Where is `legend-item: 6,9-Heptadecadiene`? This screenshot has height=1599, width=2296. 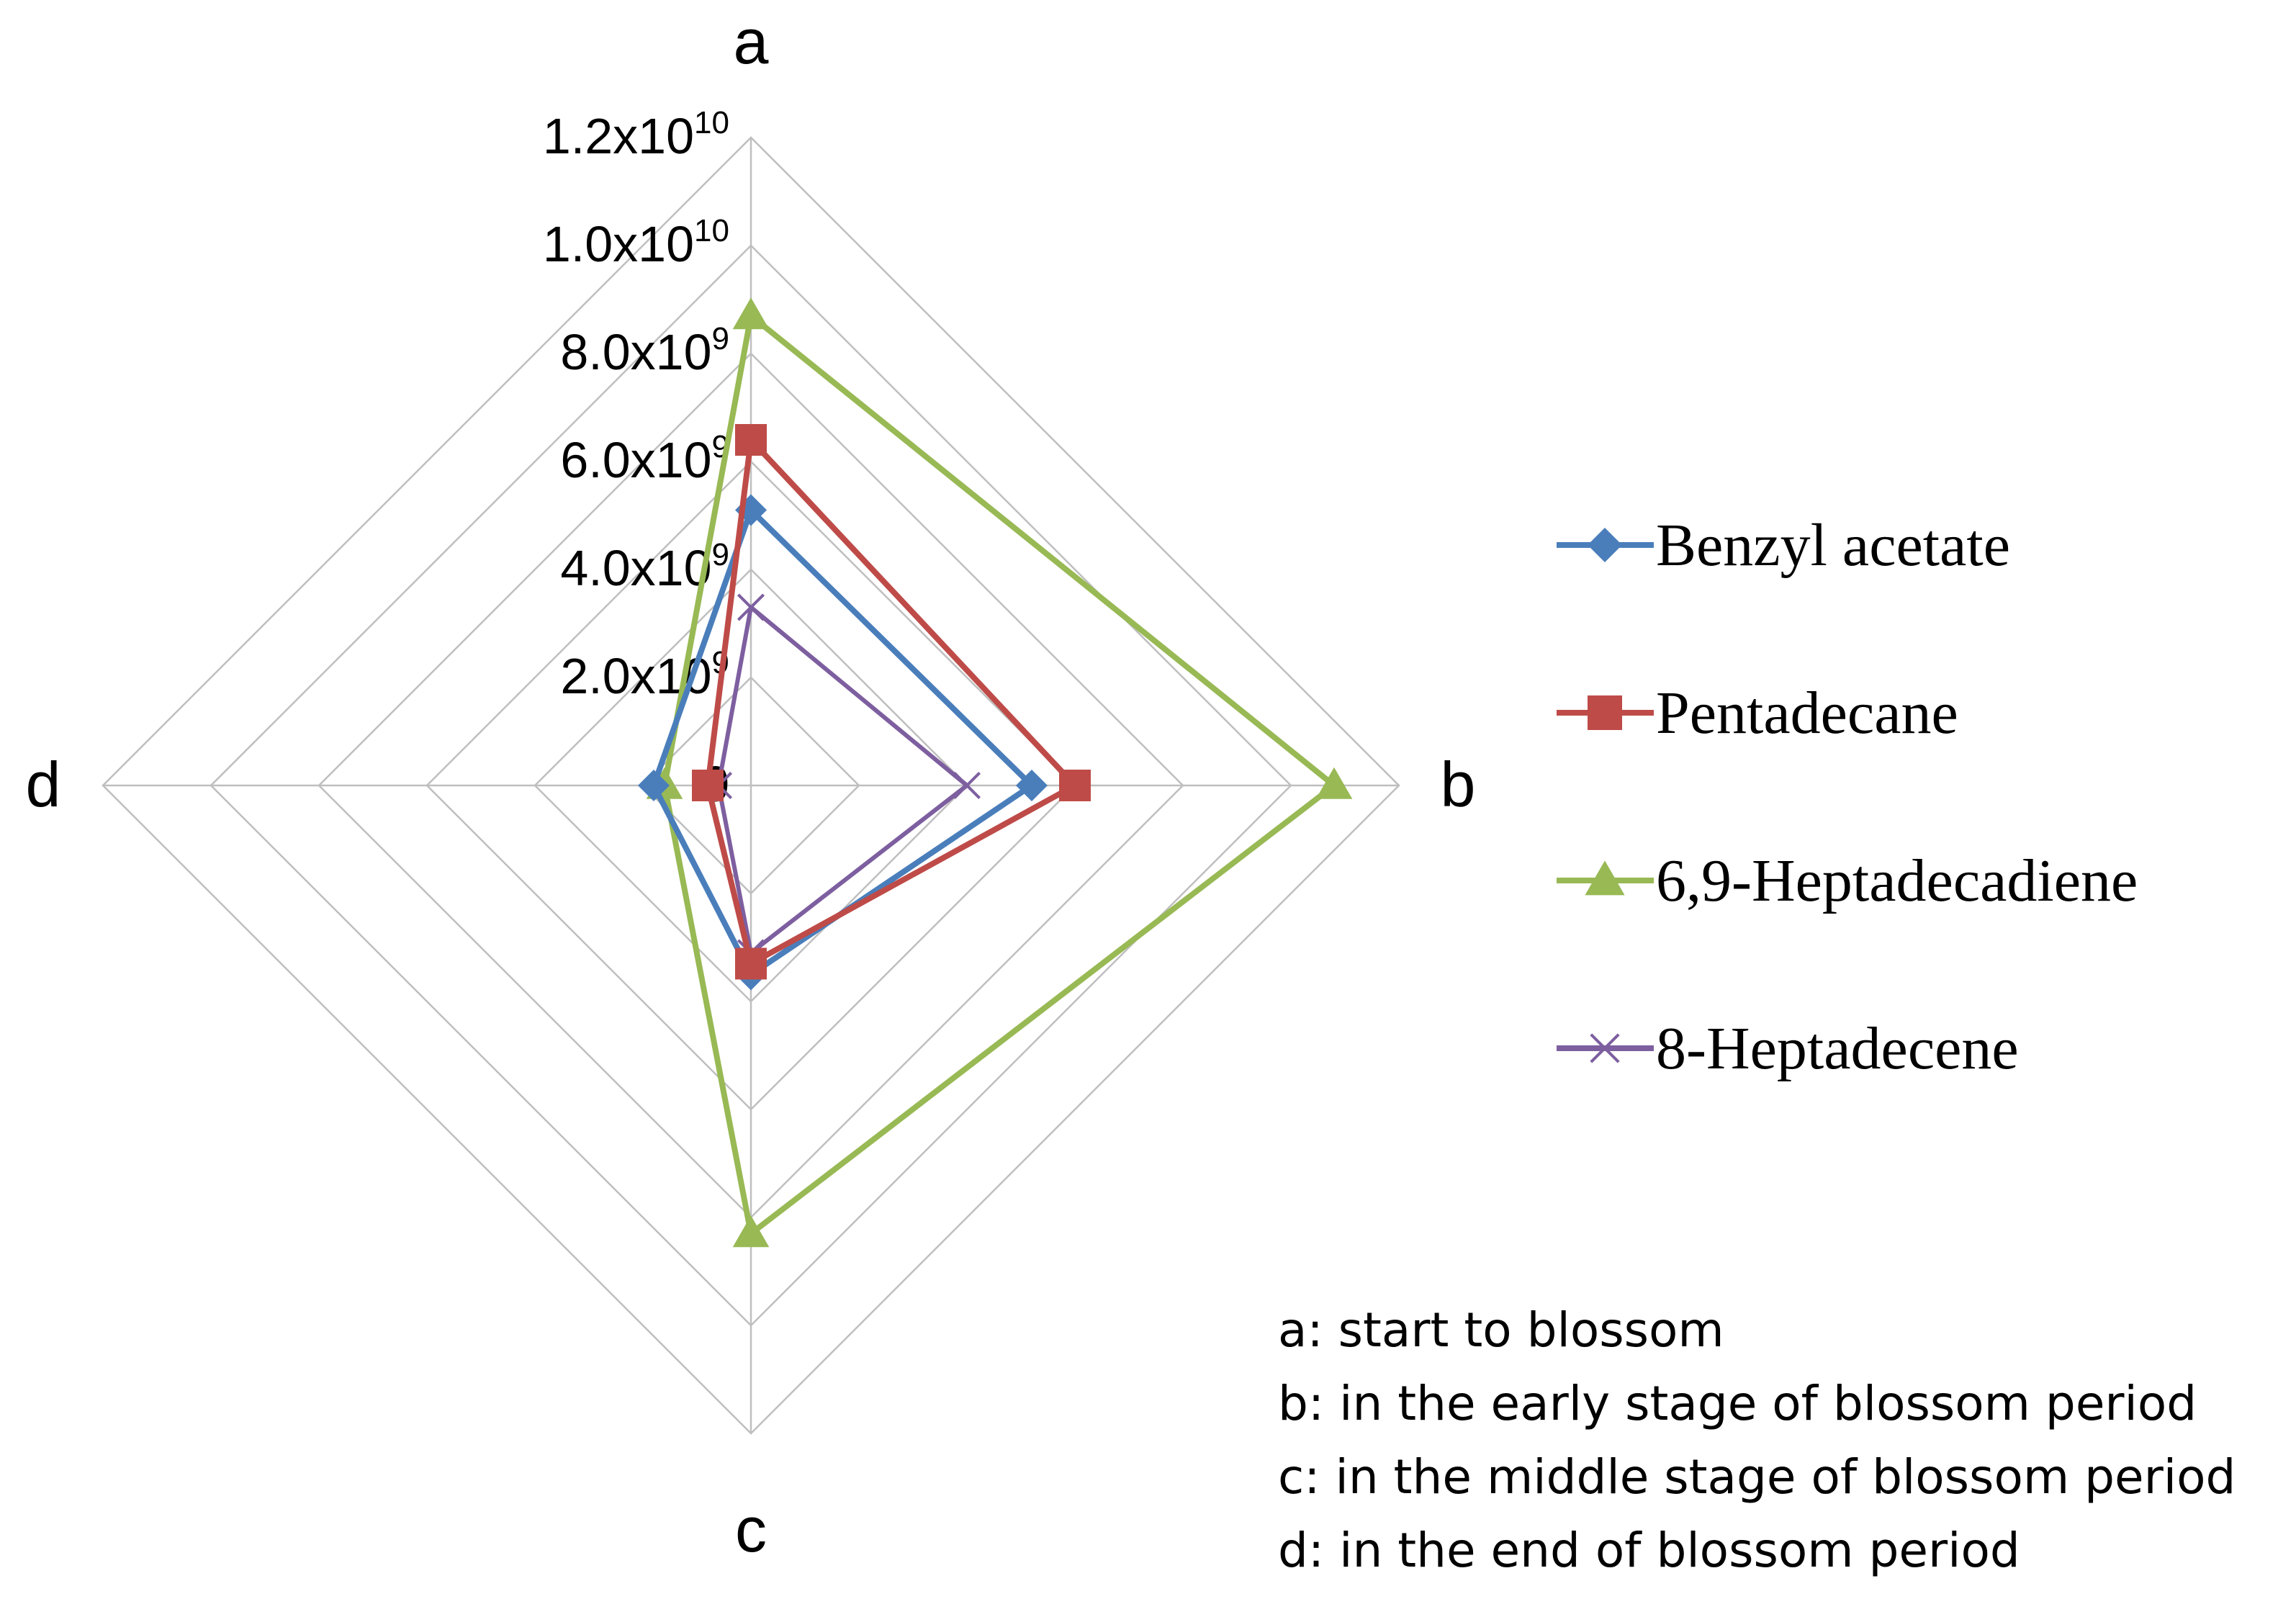
legend-item: 6,9-Heptadecadiene is located at coordinates (1848, 880).